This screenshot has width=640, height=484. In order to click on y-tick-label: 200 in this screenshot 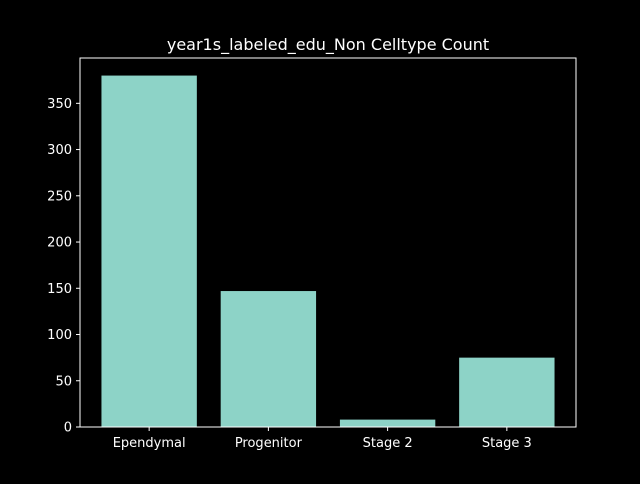, I will do `click(59, 243)`.